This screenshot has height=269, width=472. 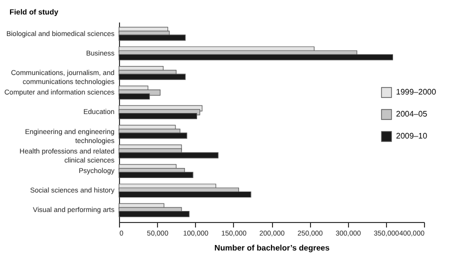 What do you see at coordinates (416, 92) in the screenshot?
I see `legend-label: 1999–2000` at bounding box center [416, 92].